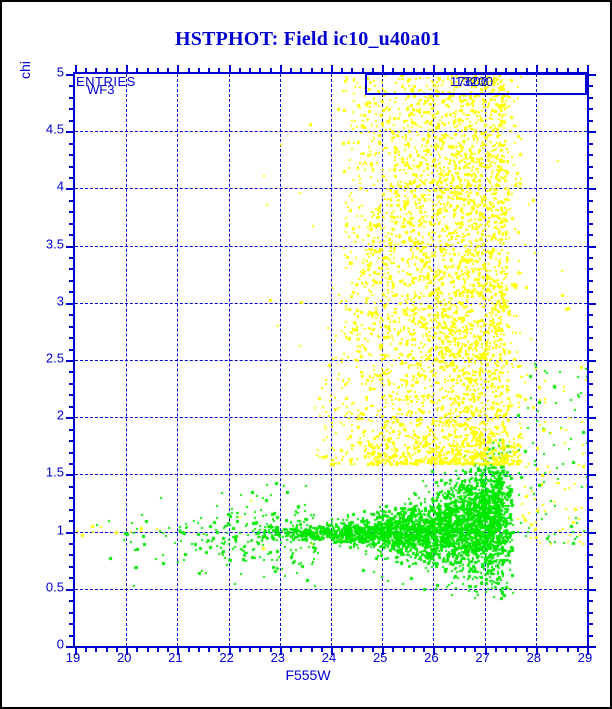 The height and width of the screenshot is (709, 612). I want to click on x-axis-tick-label: 21, so click(175, 657).